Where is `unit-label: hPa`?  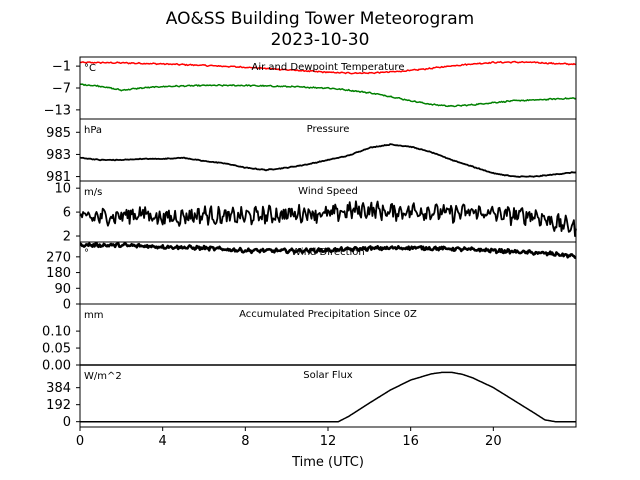 unit-label: hPa is located at coordinates (93, 130).